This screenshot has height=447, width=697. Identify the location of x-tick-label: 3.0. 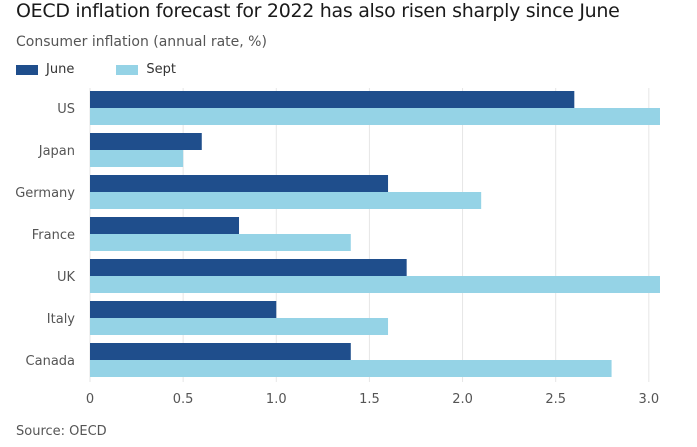
(648, 399).